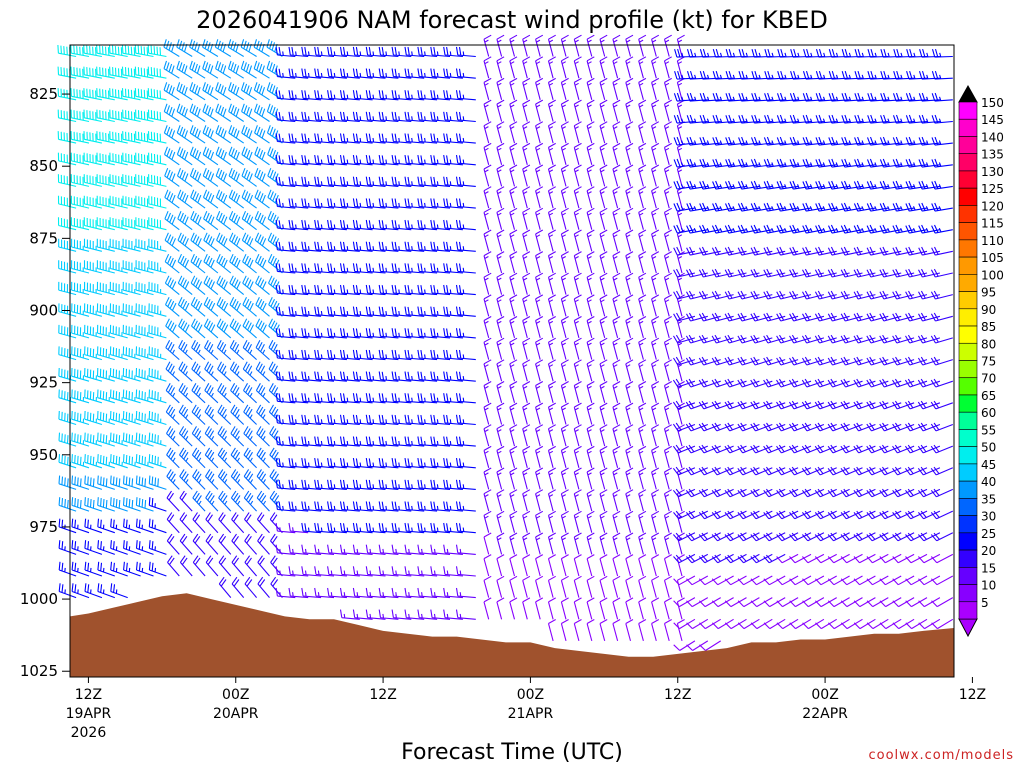  I want to click on x-tick: 12Z, so click(677, 690).